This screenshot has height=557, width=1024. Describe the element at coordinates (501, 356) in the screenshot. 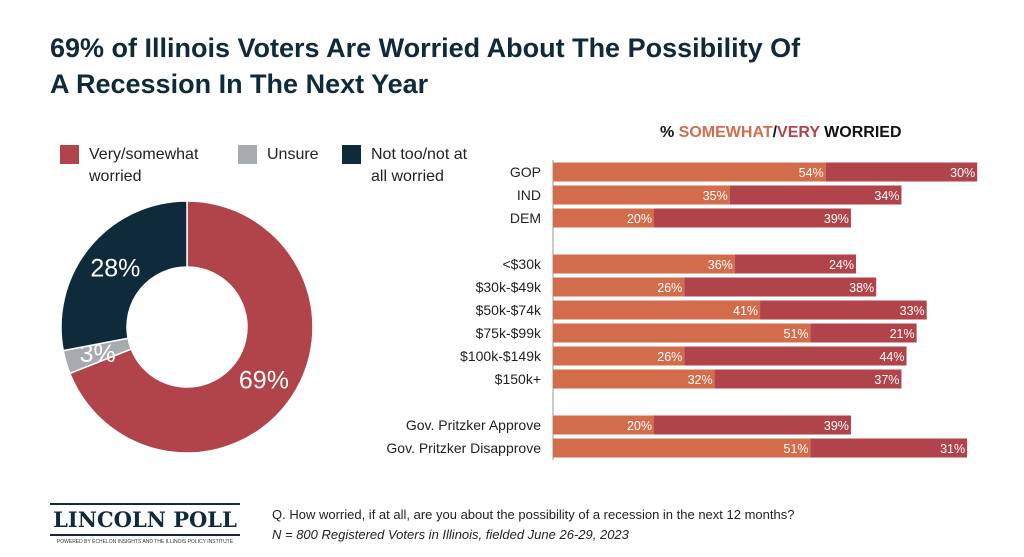

I see `category-label: $100k-$149k` at that location.